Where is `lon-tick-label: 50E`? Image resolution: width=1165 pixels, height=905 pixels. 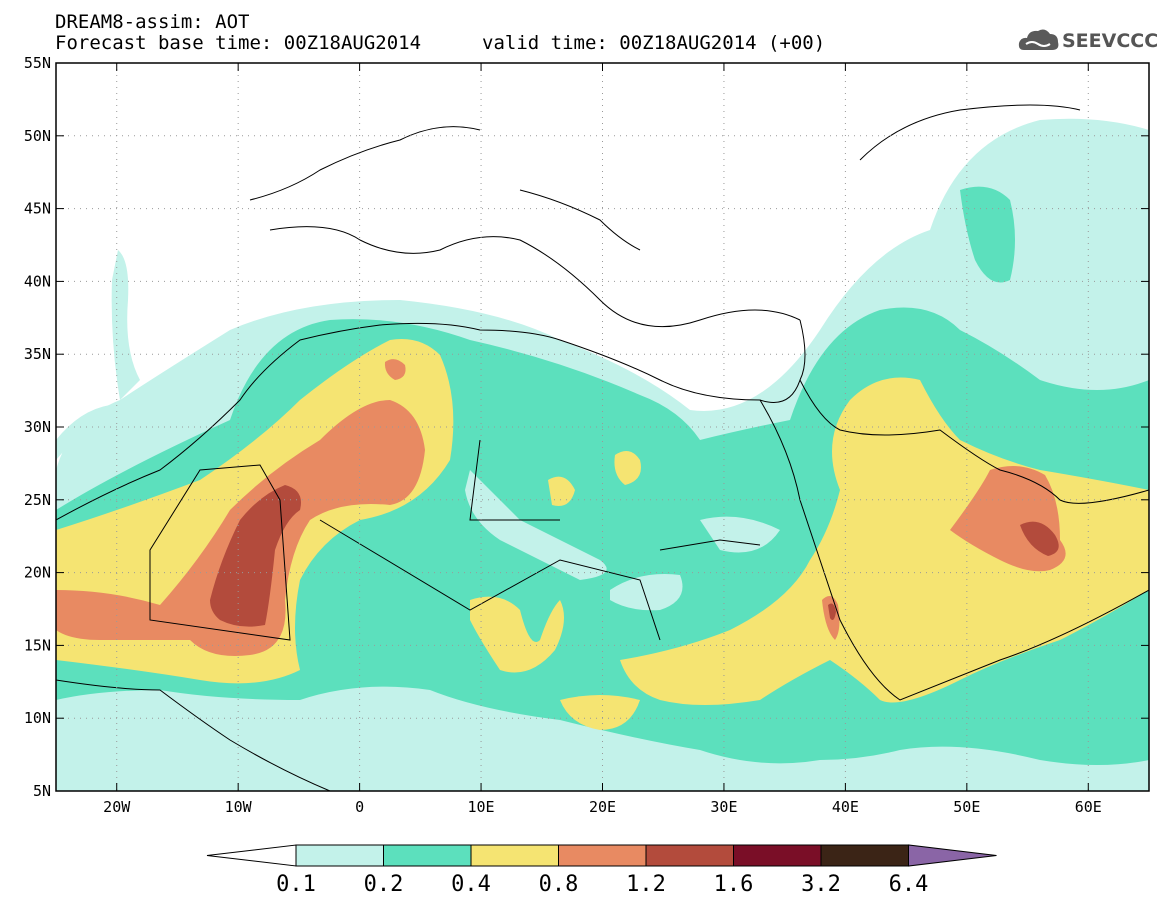
lon-tick-label: 50E is located at coordinates (966, 807).